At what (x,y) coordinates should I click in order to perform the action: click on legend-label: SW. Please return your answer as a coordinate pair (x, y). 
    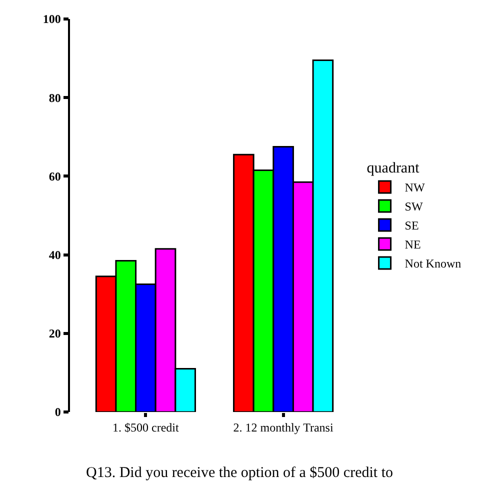
    Looking at the image, I should click on (414, 207).